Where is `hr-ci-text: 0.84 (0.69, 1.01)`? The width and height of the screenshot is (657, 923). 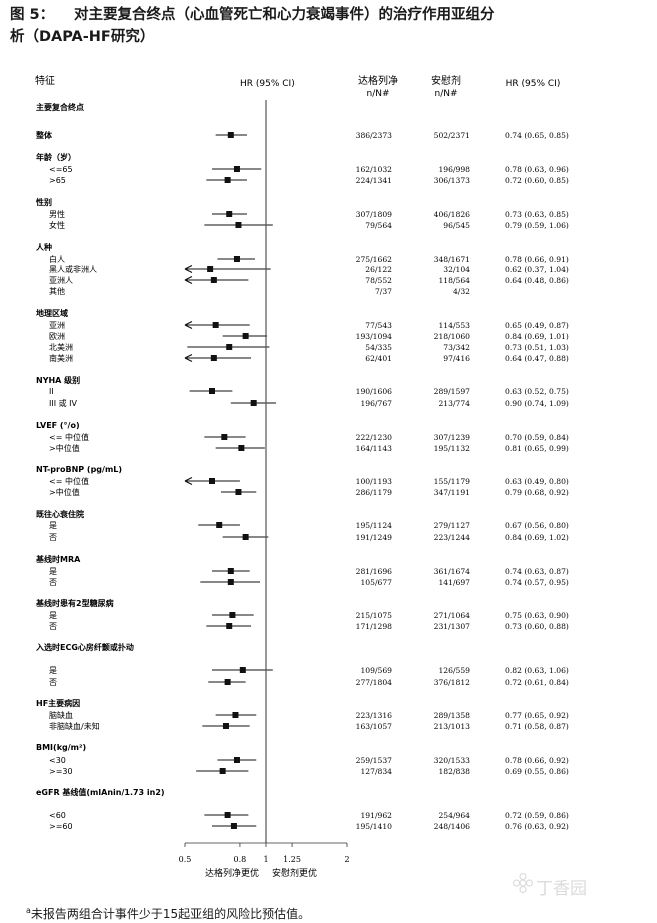
hr-ci-text: 0.84 (0.69, 1.01) is located at coordinates (537, 336).